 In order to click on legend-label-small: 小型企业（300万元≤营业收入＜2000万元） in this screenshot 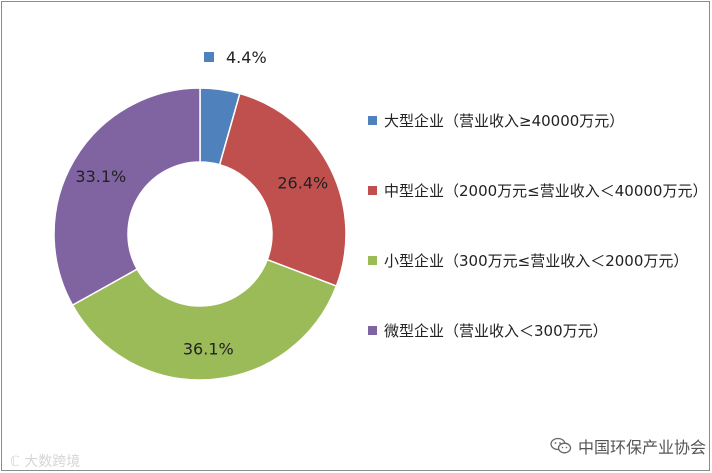, I will do `click(536, 260)`.